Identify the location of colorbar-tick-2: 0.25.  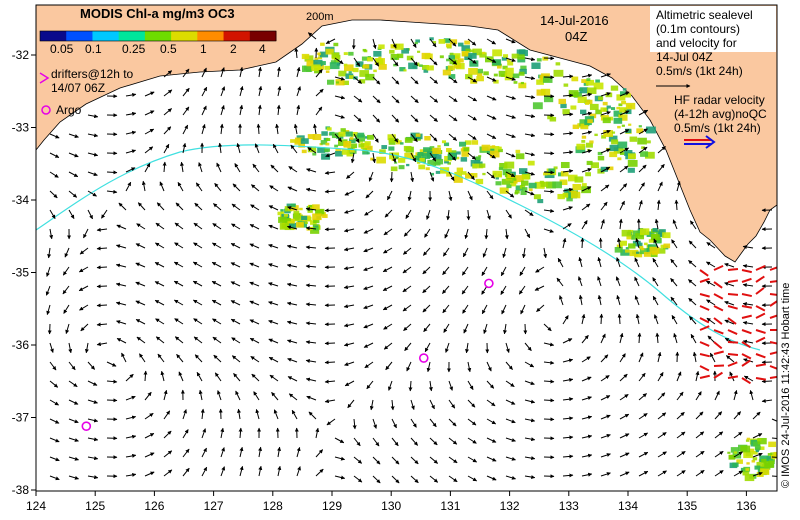
(134, 49).